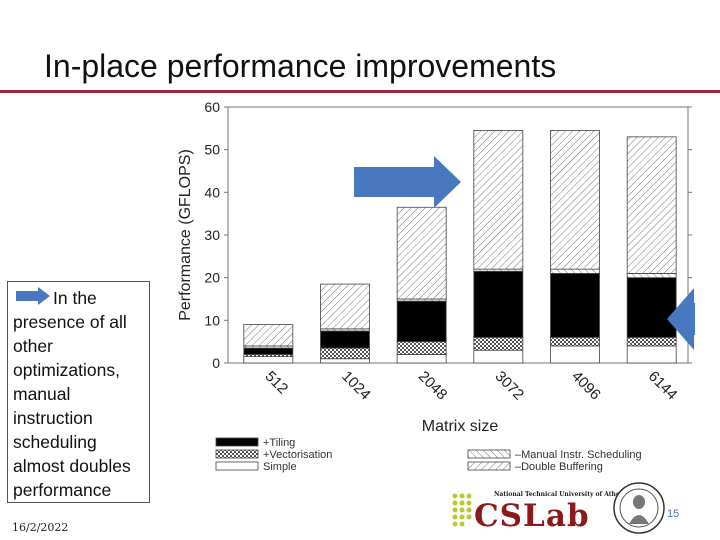 This screenshot has width=720, height=540. What do you see at coordinates (300, 66) in the screenshot?
I see `slide-title: In-place performance improvements` at bounding box center [300, 66].